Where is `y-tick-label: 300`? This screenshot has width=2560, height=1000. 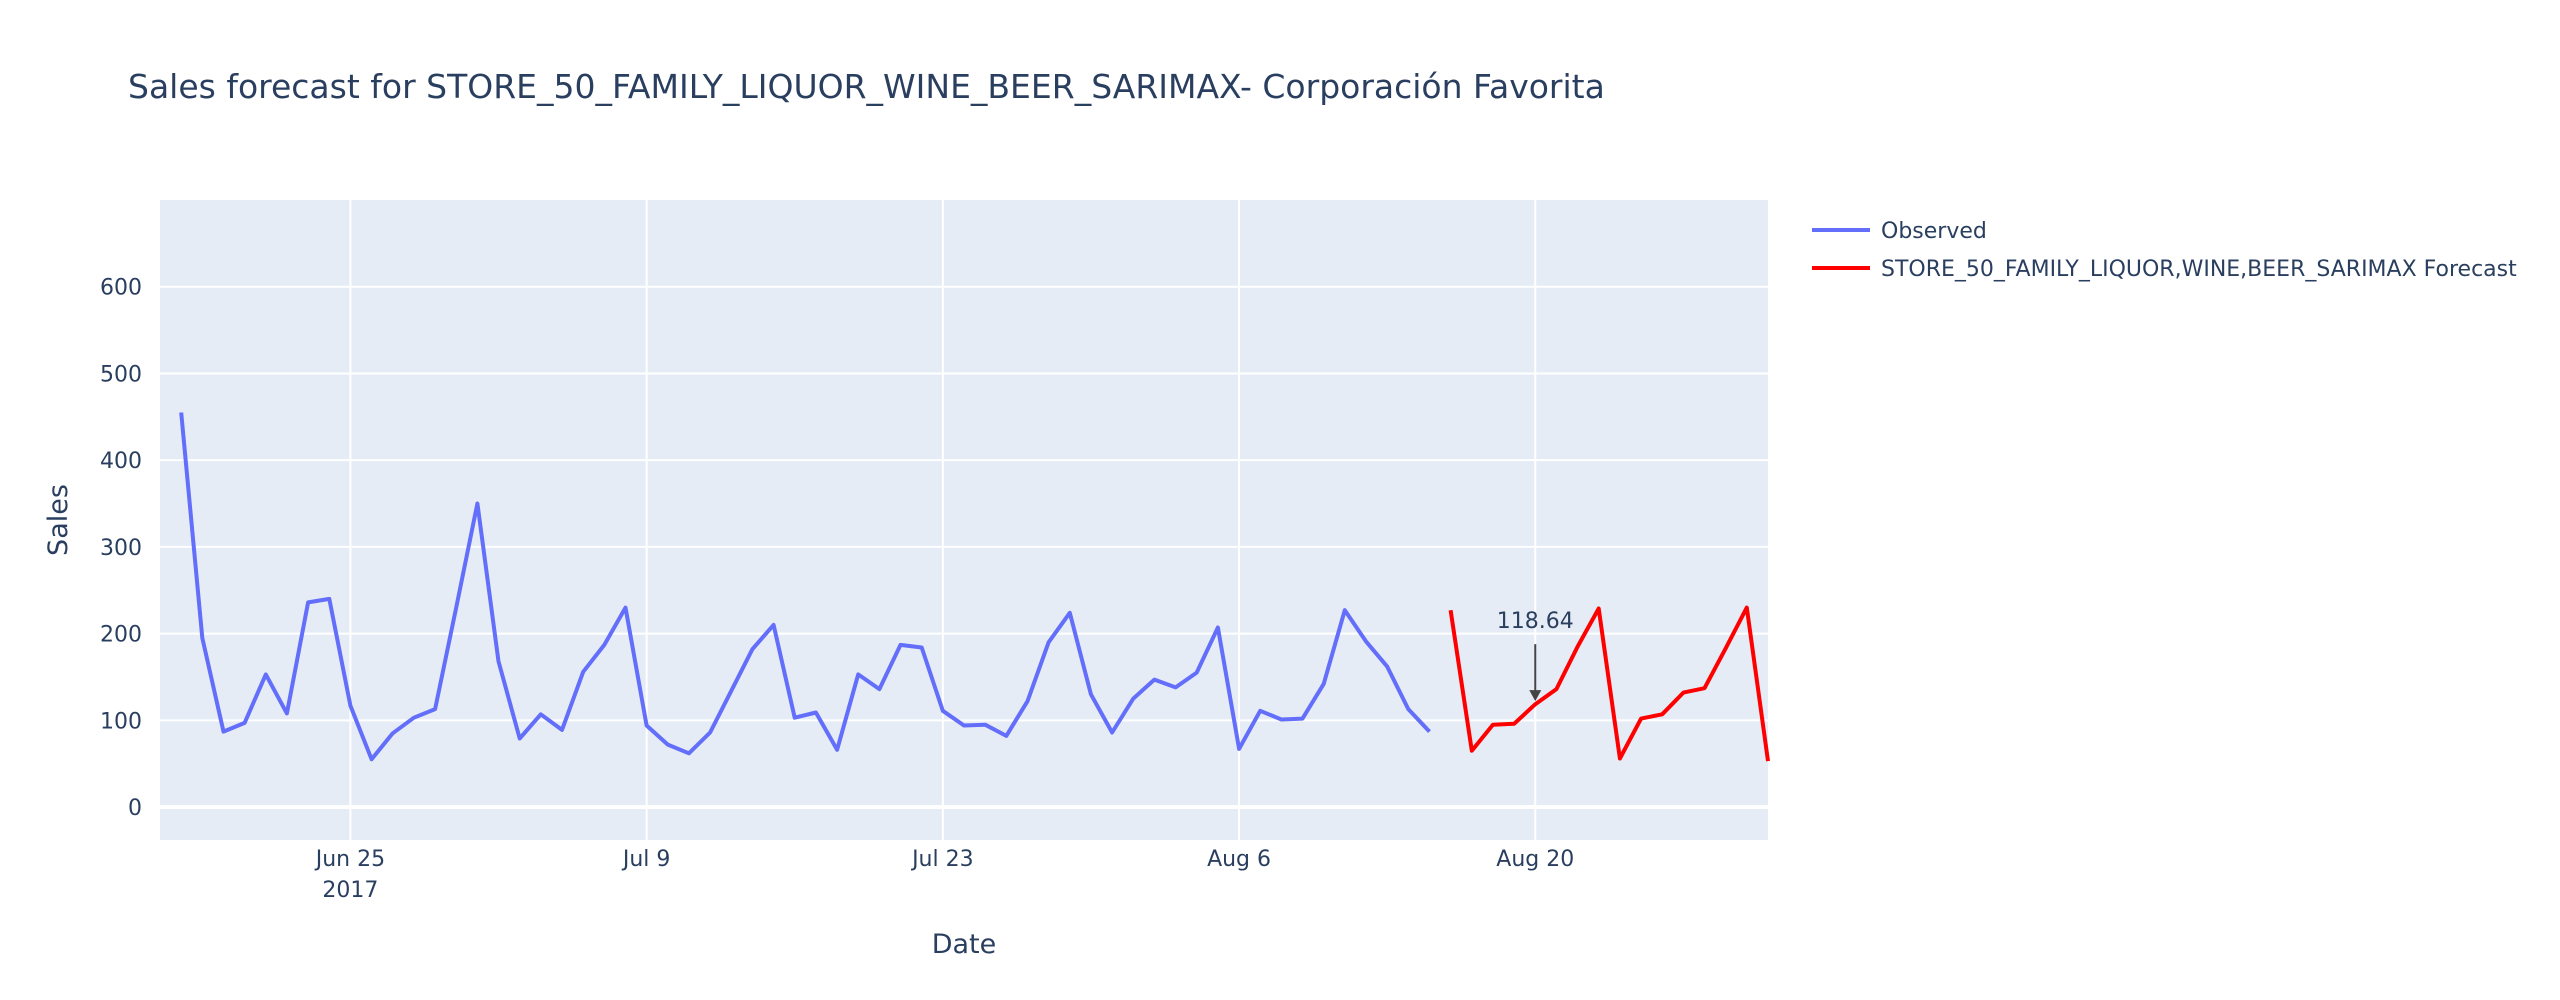
y-tick-label: 300 is located at coordinates (121, 548).